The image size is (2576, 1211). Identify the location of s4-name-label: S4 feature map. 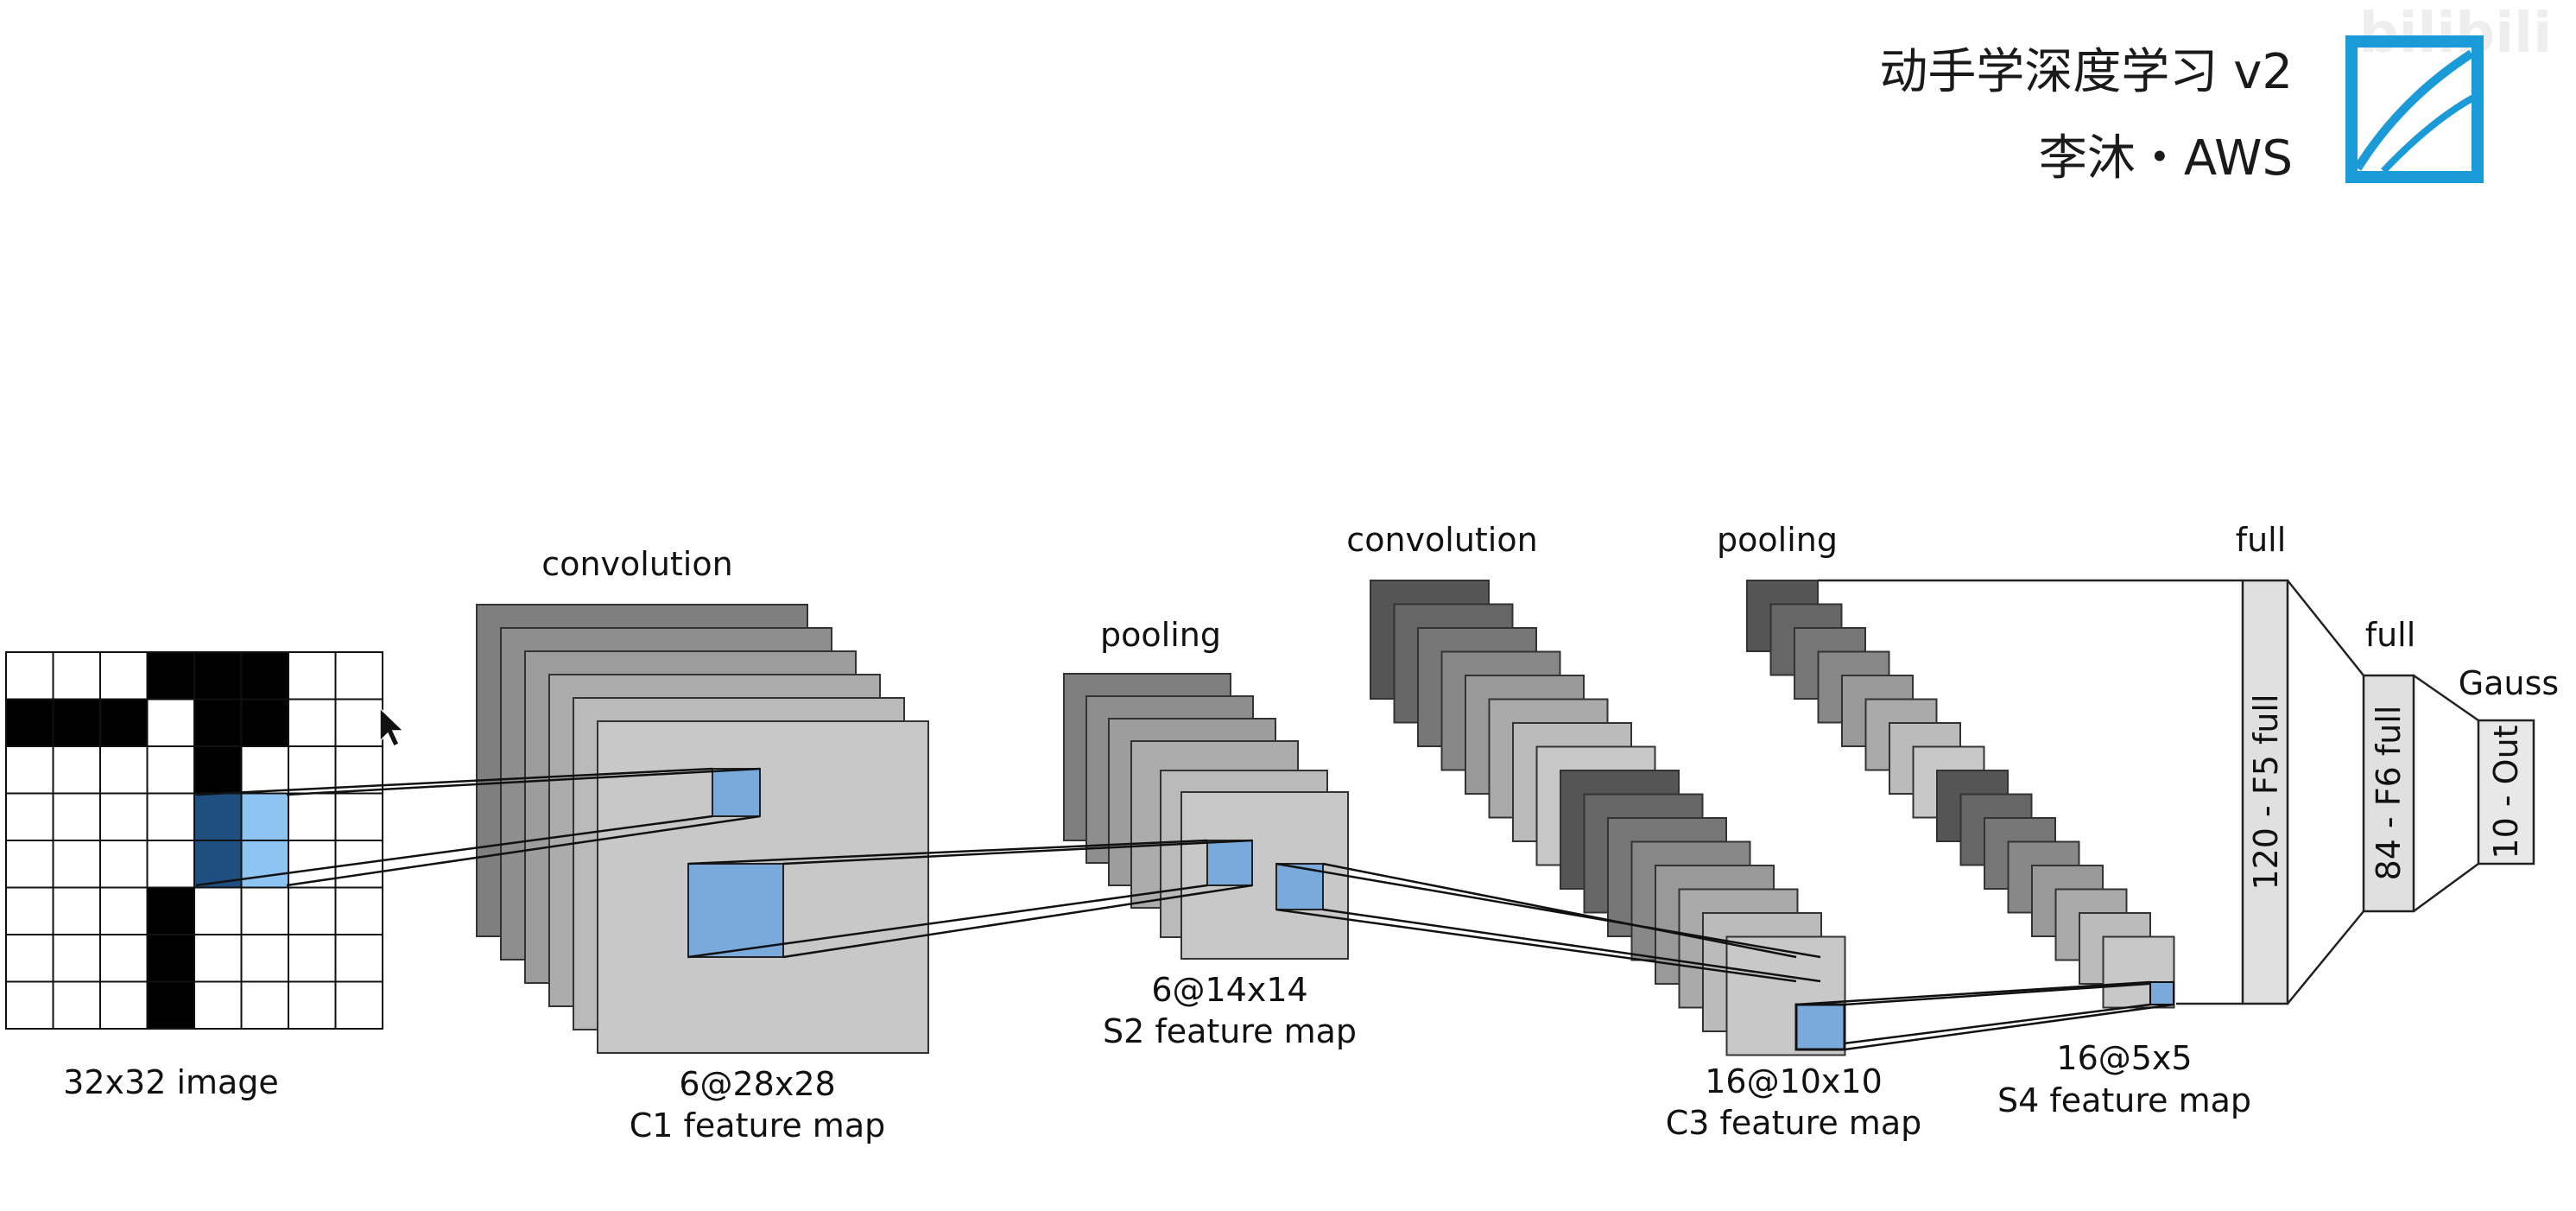
(2124, 1100).